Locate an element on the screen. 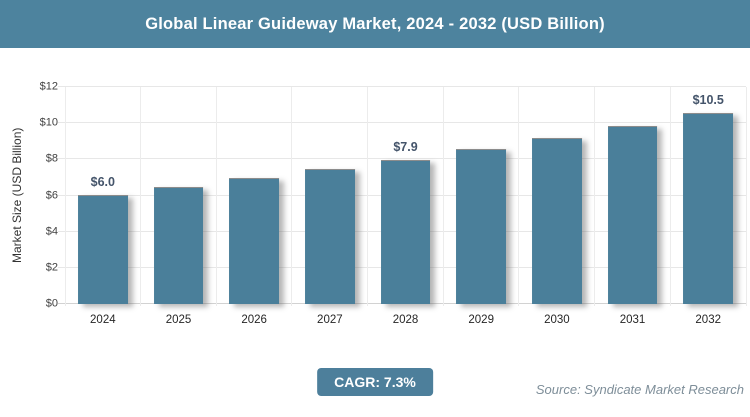  bar-column-2032: $10.5 is located at coordinates (708, 195).